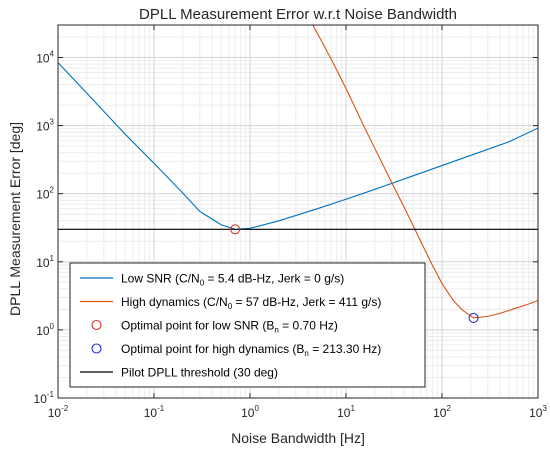 Image resolution: width=550 pixels, height=450 pixels. What do you see at coordinates (44, 398) in the screenshot?
I see `y-tick-label: 10⁻¹` at bounding box center [44, 398].